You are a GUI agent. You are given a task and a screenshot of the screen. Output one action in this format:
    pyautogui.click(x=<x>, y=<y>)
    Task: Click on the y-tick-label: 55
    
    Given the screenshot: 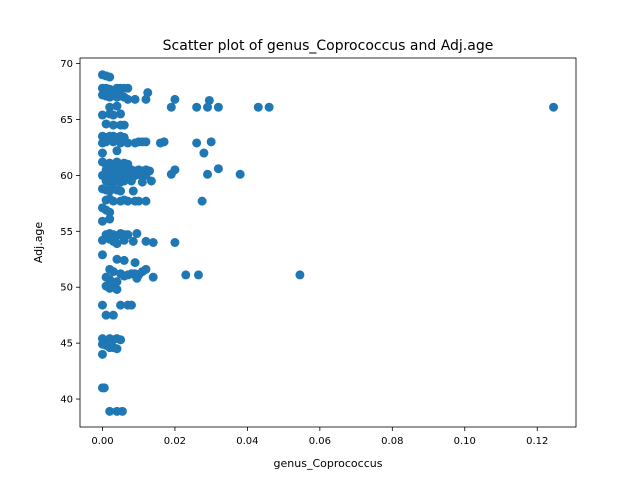 What is the action you would take?
    pyautogui.click(x=66, y=232)
    